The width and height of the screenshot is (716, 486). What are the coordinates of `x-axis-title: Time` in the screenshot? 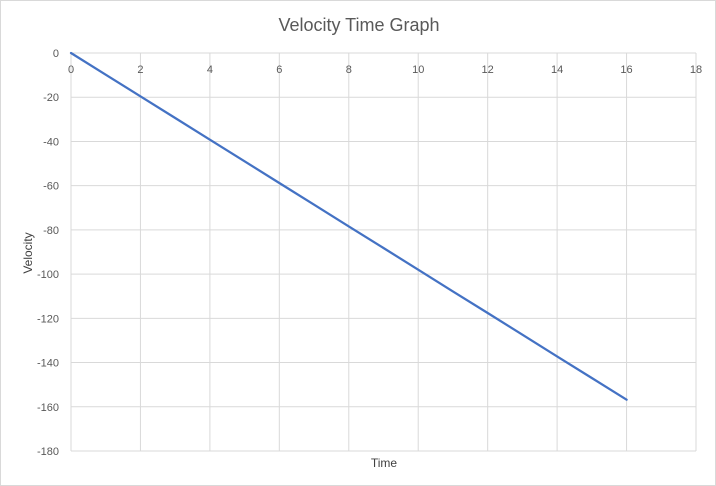 It's located at (384, 463).